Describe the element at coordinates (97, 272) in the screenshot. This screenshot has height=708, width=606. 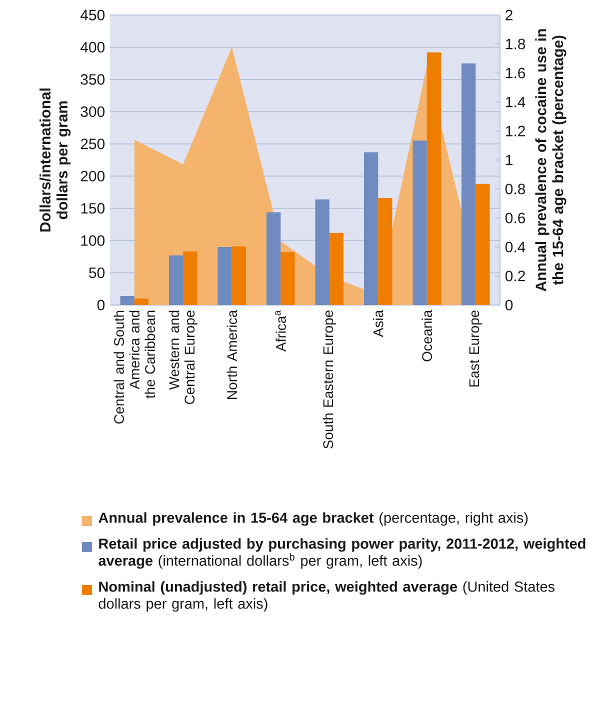
I see `y-tick-label: 50` at that location.